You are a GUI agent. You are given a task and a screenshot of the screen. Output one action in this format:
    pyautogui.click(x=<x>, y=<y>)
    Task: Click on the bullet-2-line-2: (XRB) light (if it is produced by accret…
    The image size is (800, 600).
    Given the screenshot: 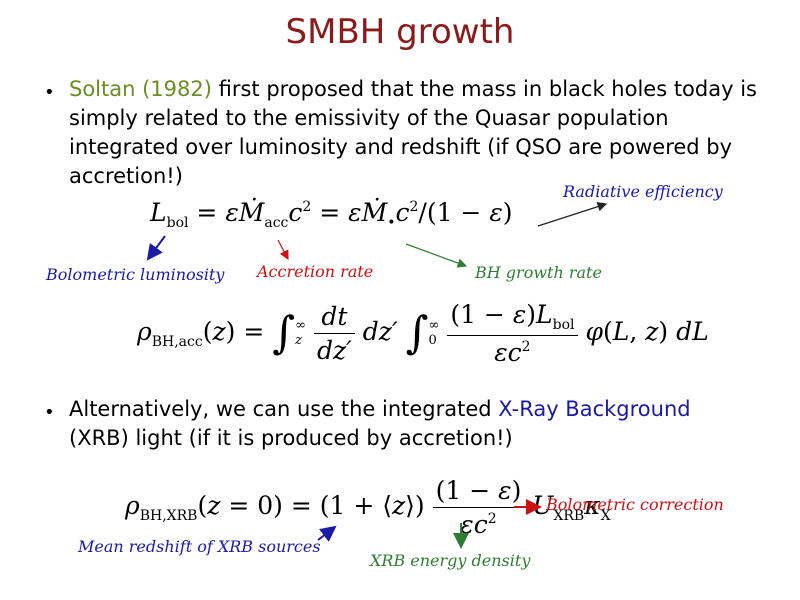 What is the action you would take?
    pyautogui.click(x=291, y=438)
    